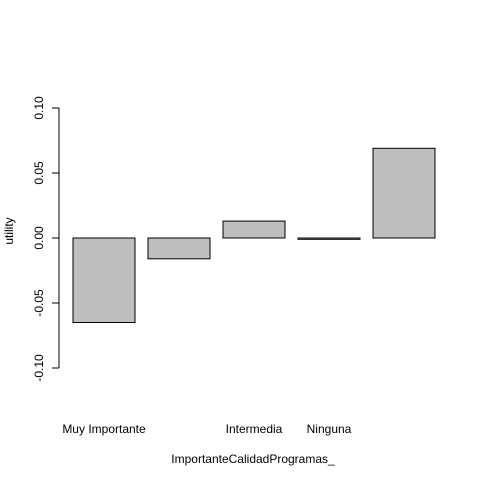 The width and height of the screenshot is (480, 480). Describe the element at coordinates (39, 368) in the screenshot. I see `y-tick-label: -0.10` at that location.